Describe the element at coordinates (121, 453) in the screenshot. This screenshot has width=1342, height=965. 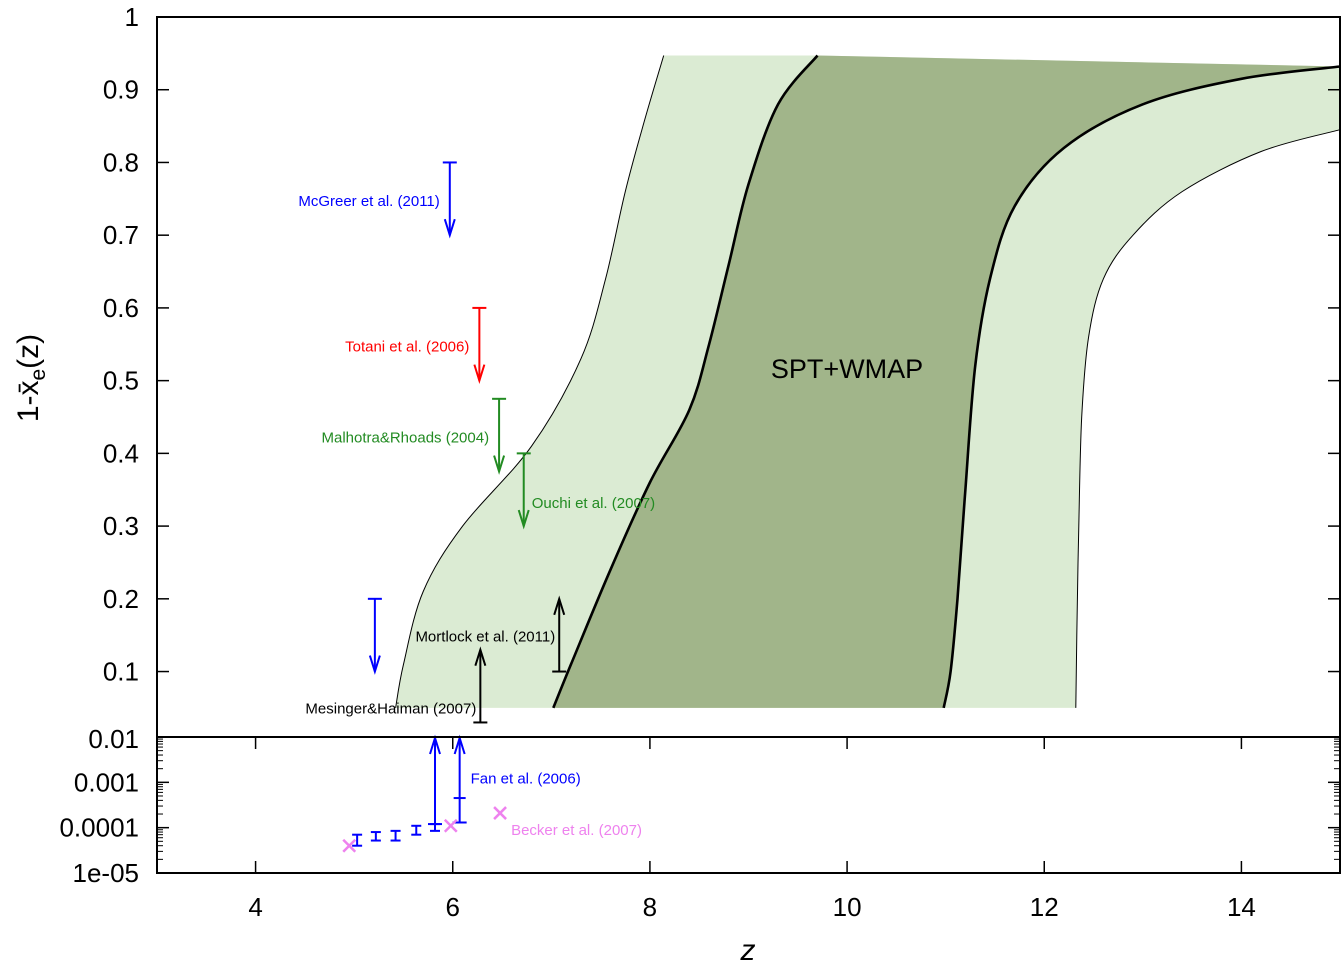
I see `y-tick-label-upper: 0.4` at that location.